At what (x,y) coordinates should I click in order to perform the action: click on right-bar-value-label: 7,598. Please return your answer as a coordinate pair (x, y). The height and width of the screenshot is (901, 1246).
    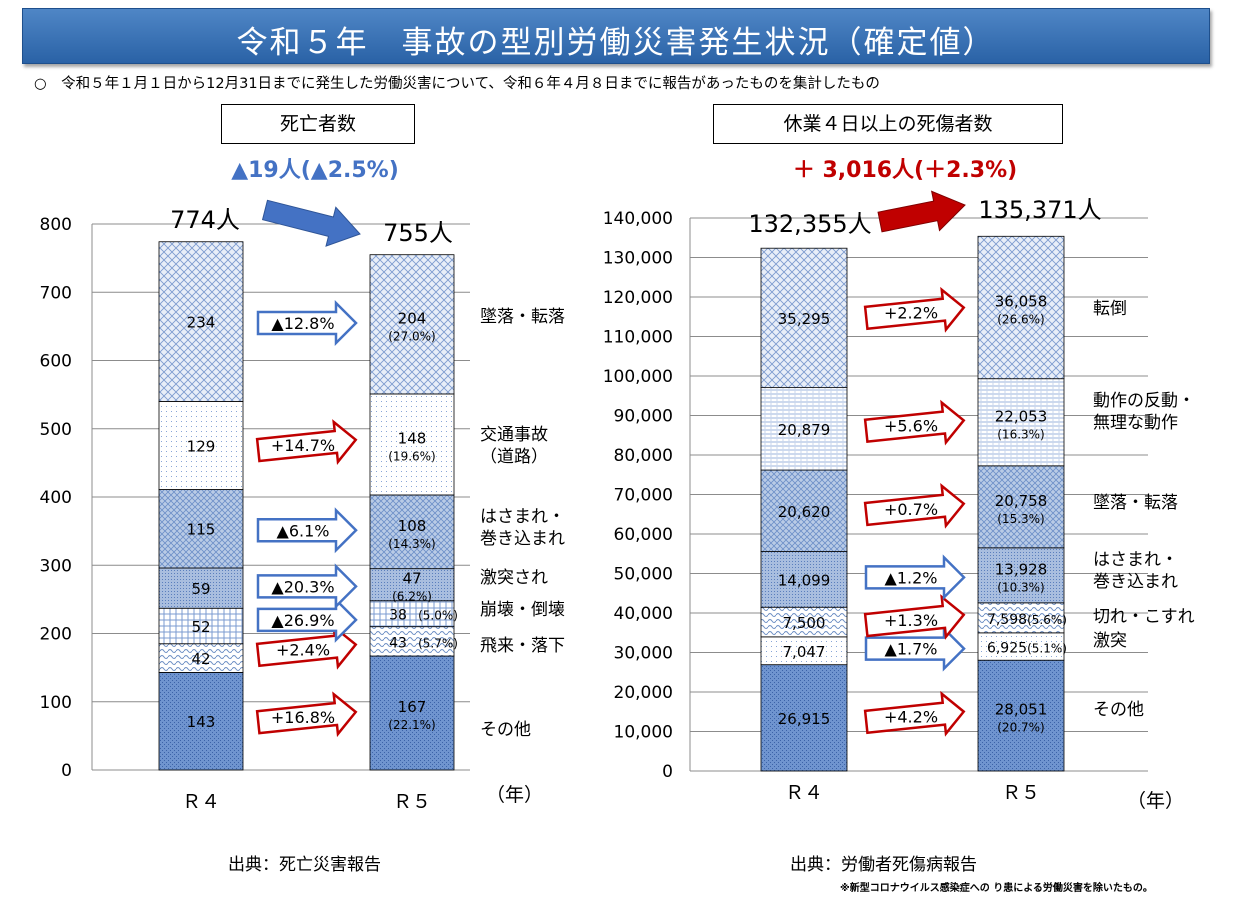
    Looking at the image, I should click on (1007, 620).